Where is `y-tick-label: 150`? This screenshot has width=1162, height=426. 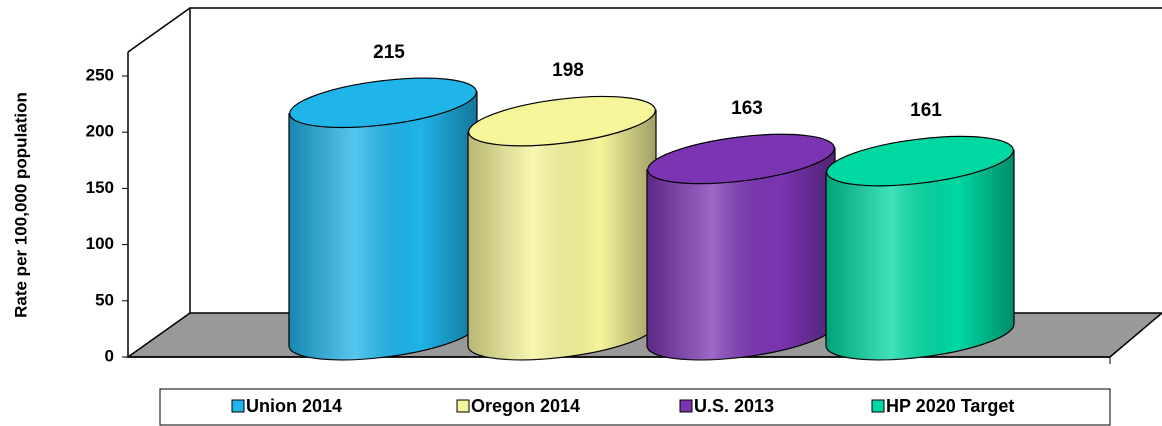
y-tick-label: 150 is located at coordinates (100, 187).